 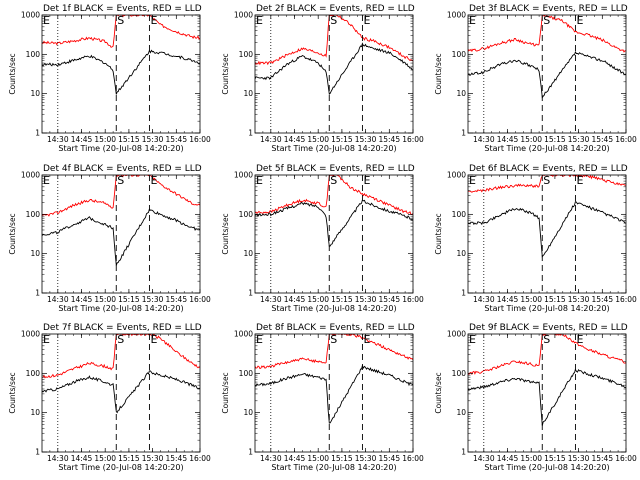 What do you see at coordinates (548, 9) in the screenshot?
I see `chart-title: Det 3f BLACK = Events, RED = LLD` at bounding box center [548, 9].